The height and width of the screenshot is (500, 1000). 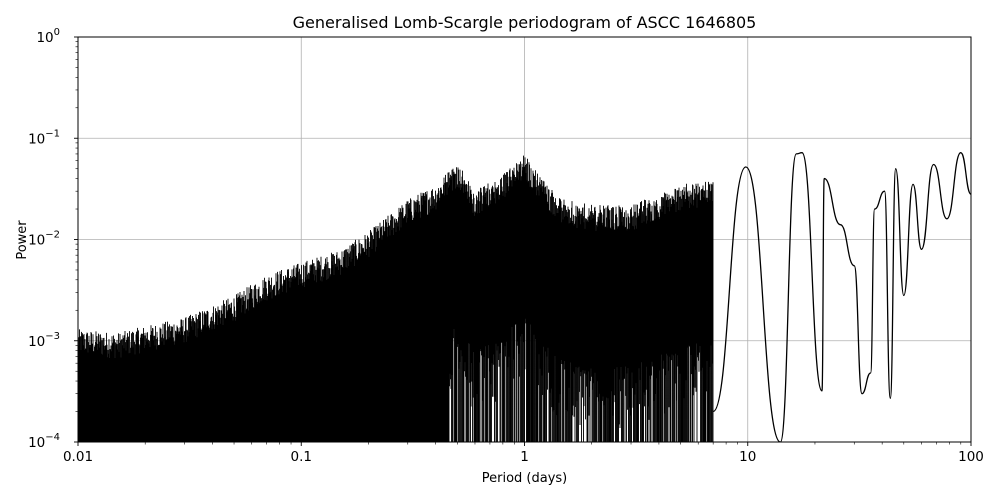 What do you see at coordinates (971, 457) in the screenshot?
I see `x-tick-label: 100` at bounding box center [971, 457].